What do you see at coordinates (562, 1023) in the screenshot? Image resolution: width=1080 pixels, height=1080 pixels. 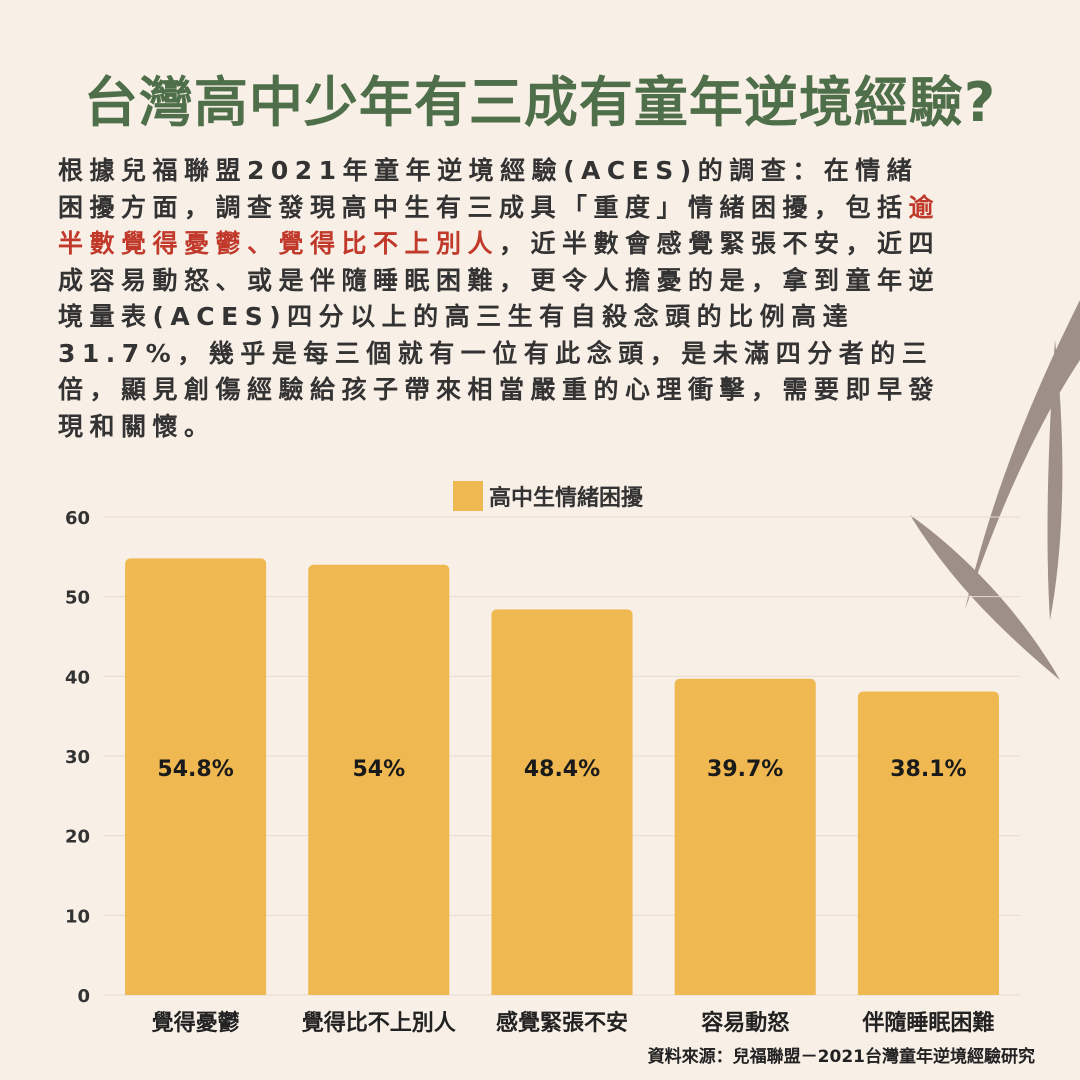 I see `x-category-label: 感覺緊張不安` at bounding box center [562, 1023].